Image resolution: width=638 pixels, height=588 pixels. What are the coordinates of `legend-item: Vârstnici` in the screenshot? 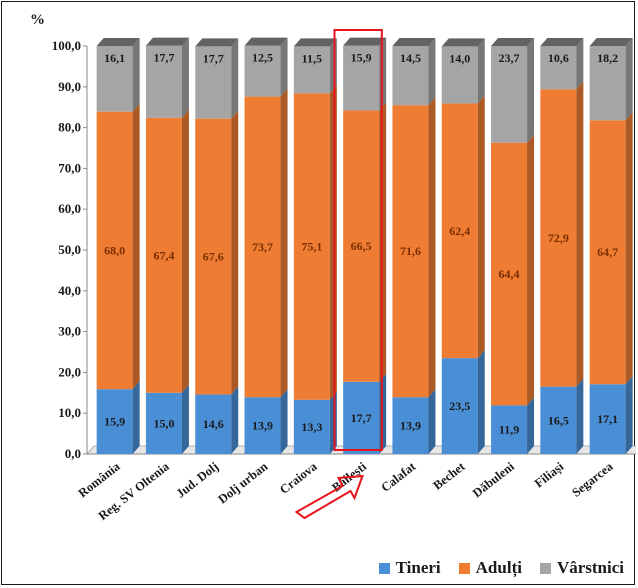 It's located at (581, 568).